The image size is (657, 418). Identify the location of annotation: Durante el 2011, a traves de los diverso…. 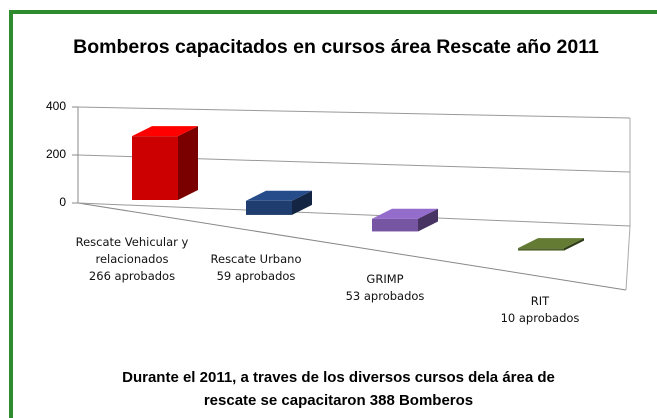
(338, 389).